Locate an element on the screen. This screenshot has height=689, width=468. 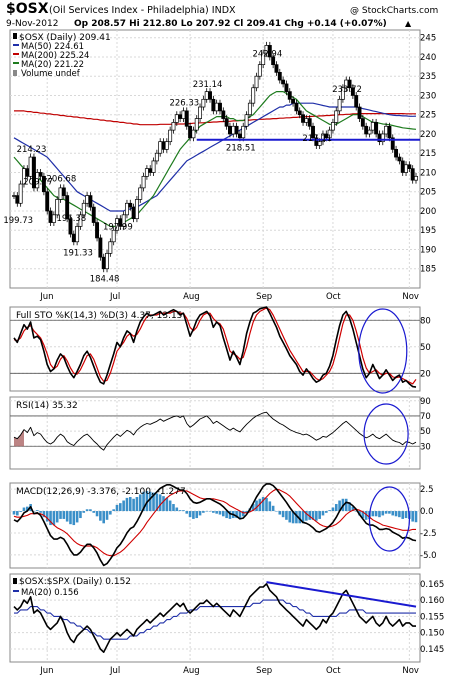
macd-panel-frame is located at coordinates (215, 525).